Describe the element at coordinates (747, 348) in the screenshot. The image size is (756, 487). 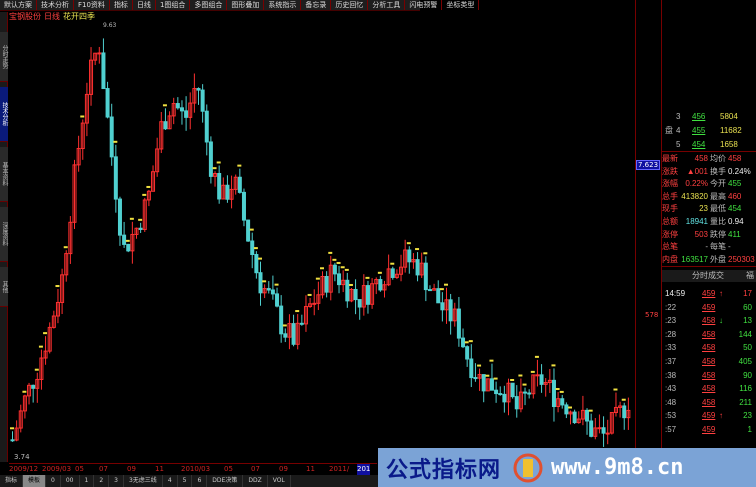
I see `tick-volume: 50` at that location.